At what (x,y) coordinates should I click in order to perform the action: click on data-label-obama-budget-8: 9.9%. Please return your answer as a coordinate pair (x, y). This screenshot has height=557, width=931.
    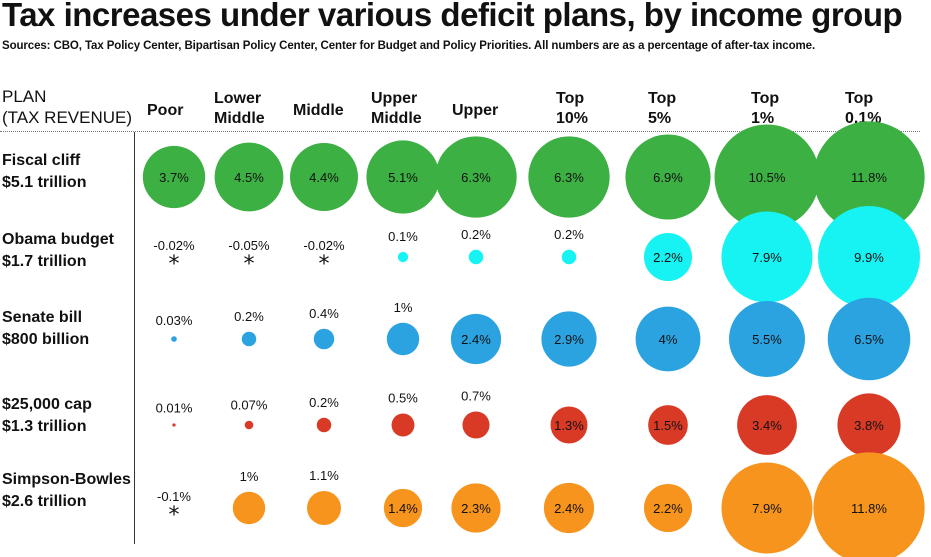
    Looking at the image, I should click on (869, 257).